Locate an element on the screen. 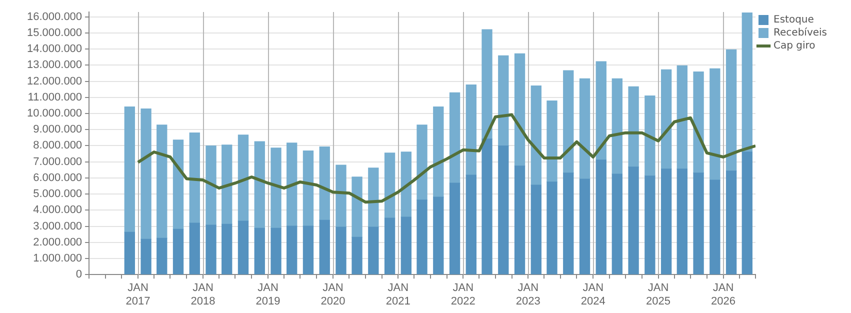  x-tick-label: JAN 2023 is located at coordinates (528, 295).